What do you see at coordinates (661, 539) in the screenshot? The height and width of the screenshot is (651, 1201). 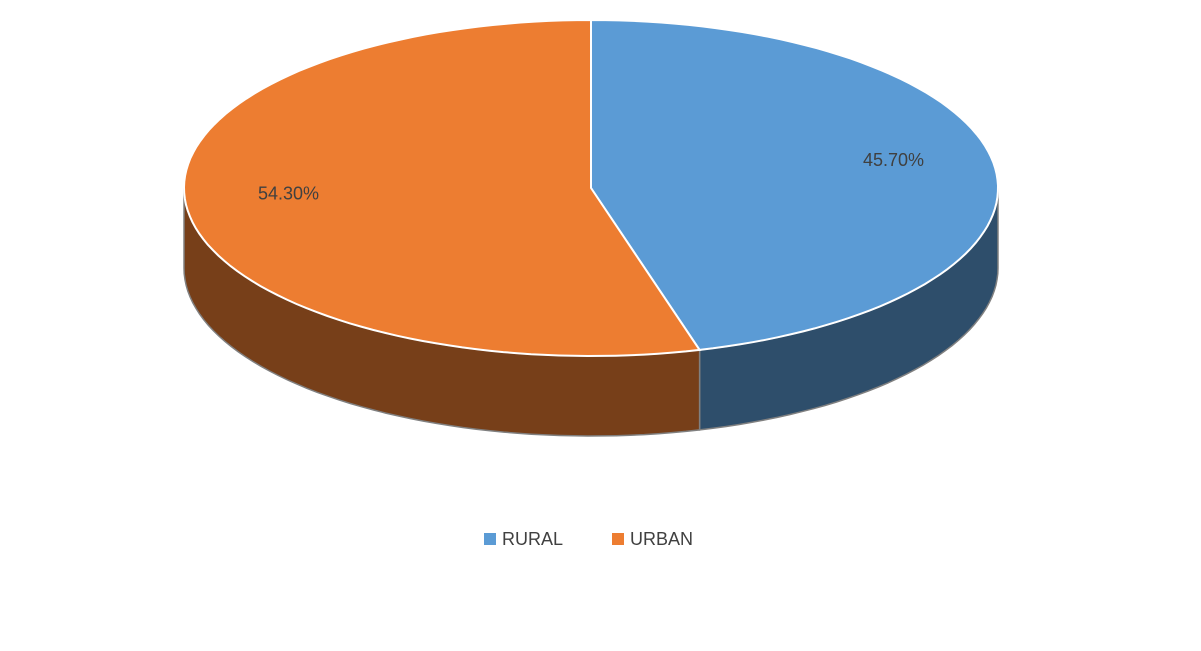 I see `legend-label: URBAN` at bounding box center [661, 539].